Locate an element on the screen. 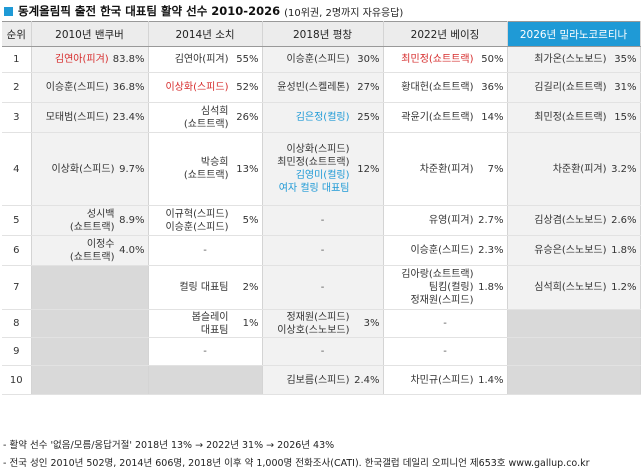 Image resolution: width=643 pixels, height=475 pixels. table-row: 9--- is located at coordinates (321, 351).